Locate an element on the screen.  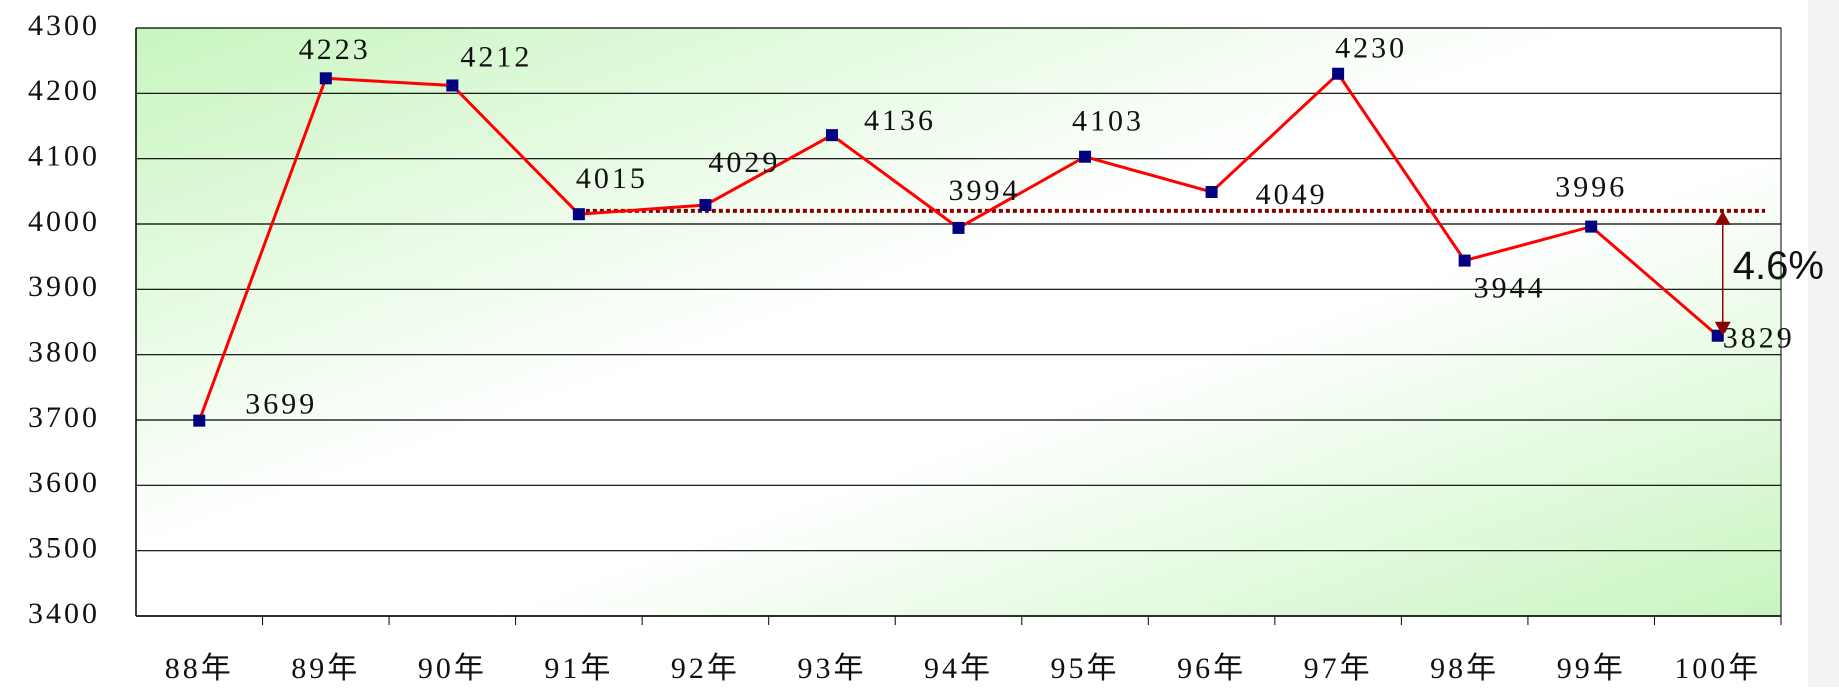
data-label: 3829 is located at coordinates (1759, 338).